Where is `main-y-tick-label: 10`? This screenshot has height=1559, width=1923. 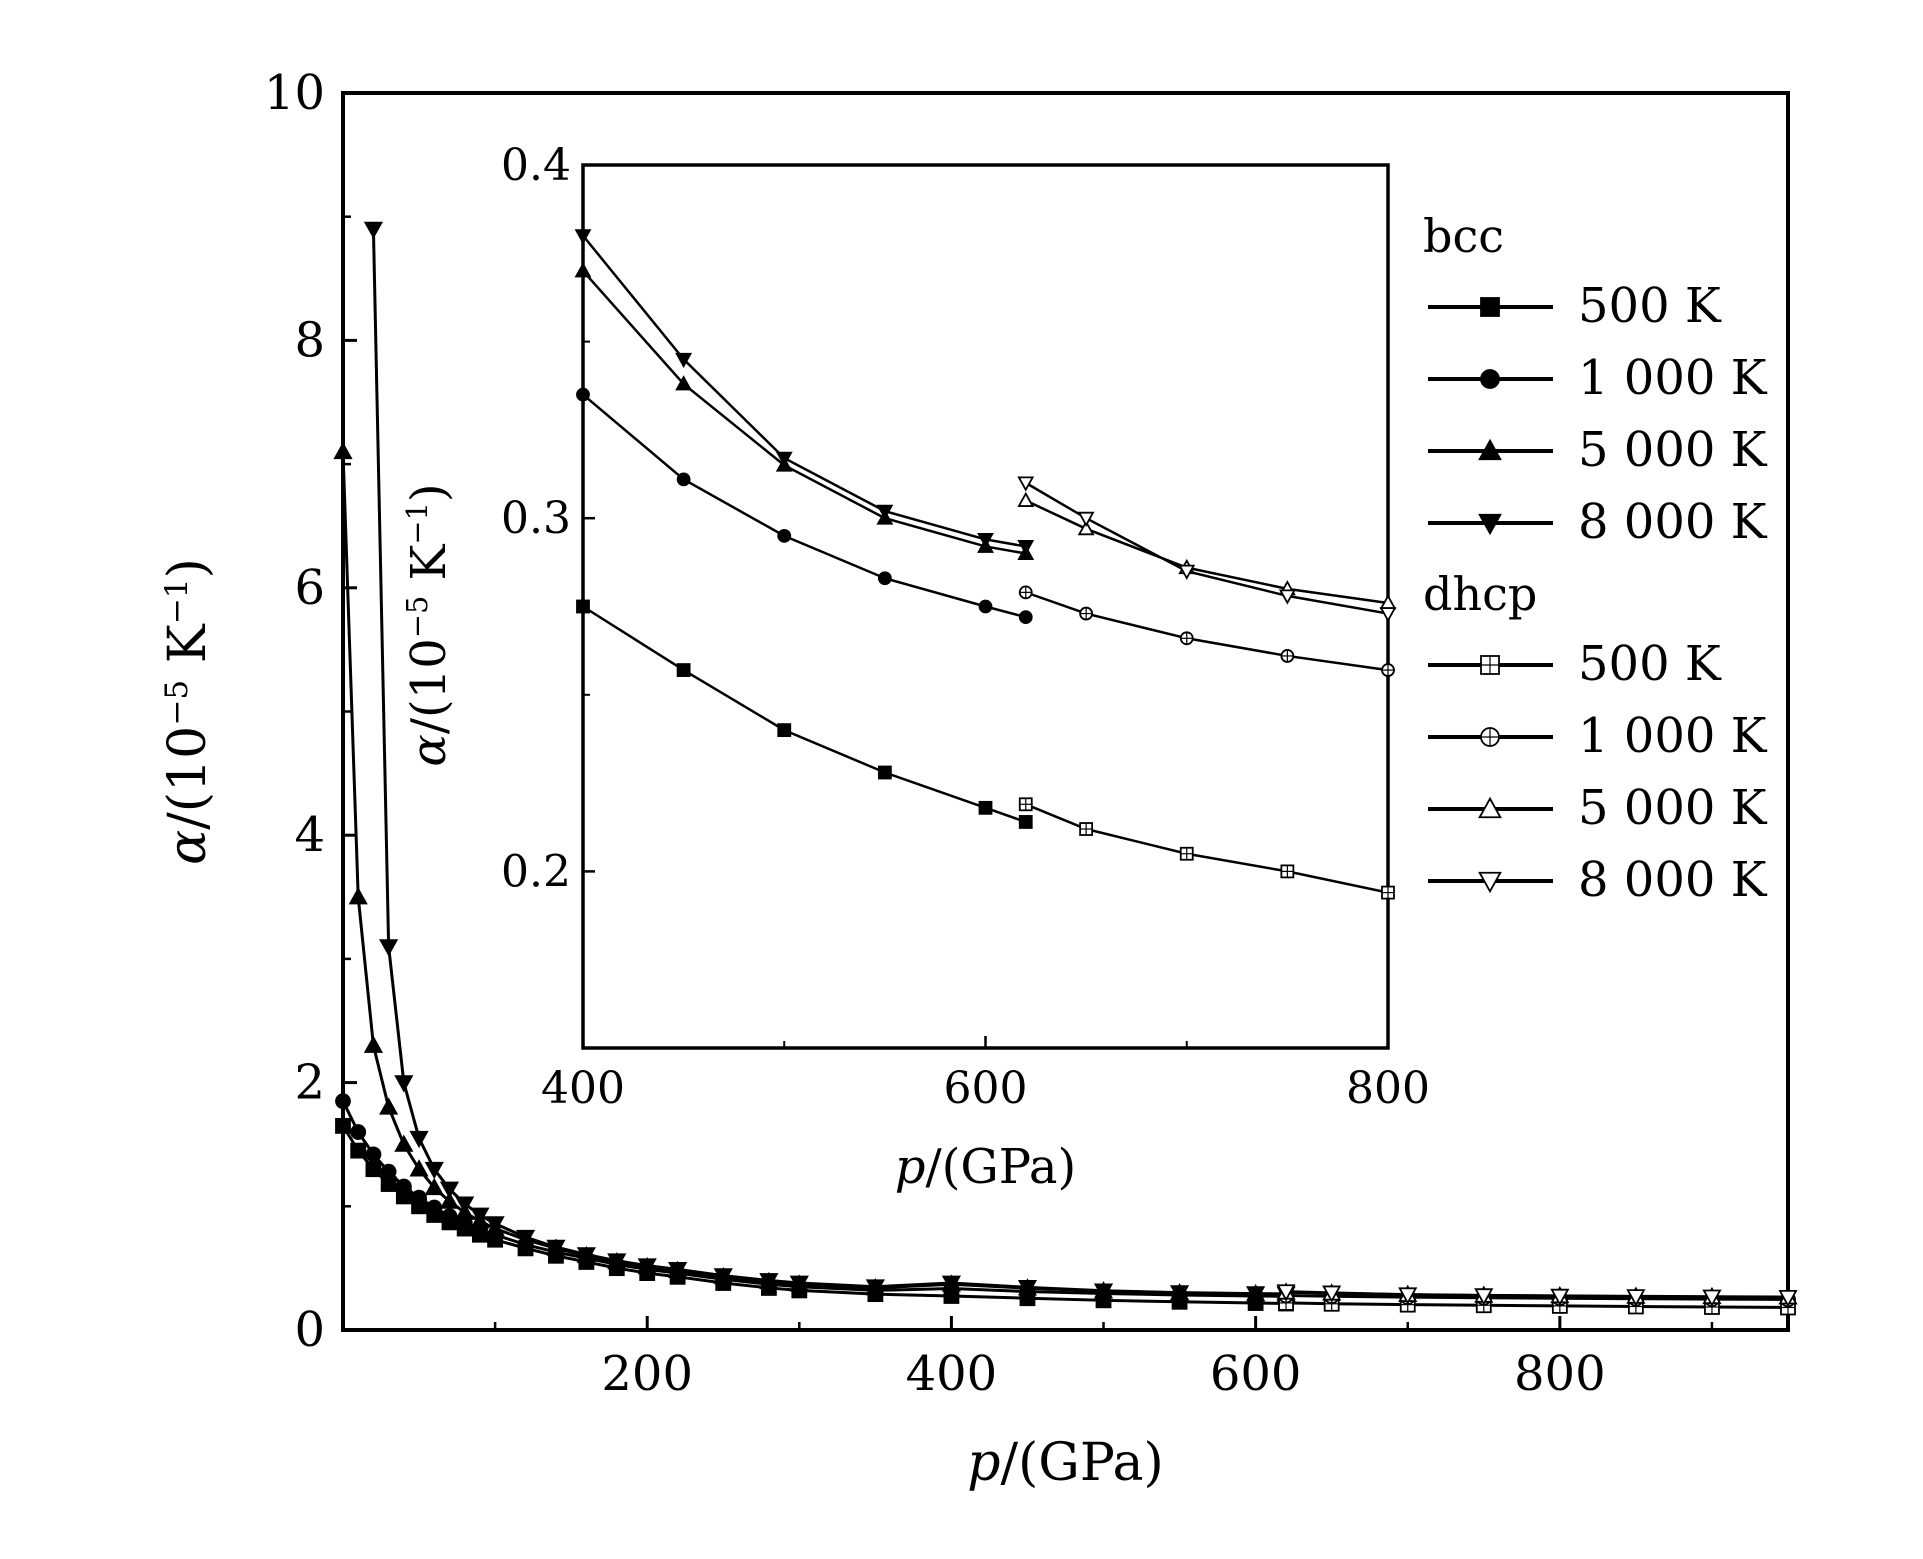 main-y-tick-label: 10 is located at coordinates (294, 93).